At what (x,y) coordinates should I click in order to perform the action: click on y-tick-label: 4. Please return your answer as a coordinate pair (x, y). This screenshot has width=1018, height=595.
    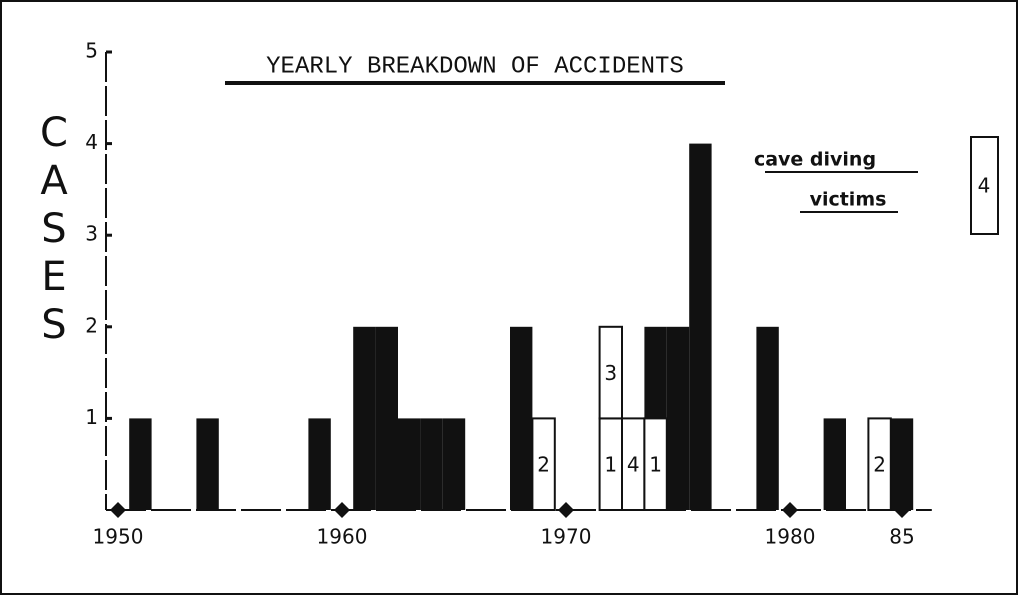
    Looking at the image, I should click on (91, 142).